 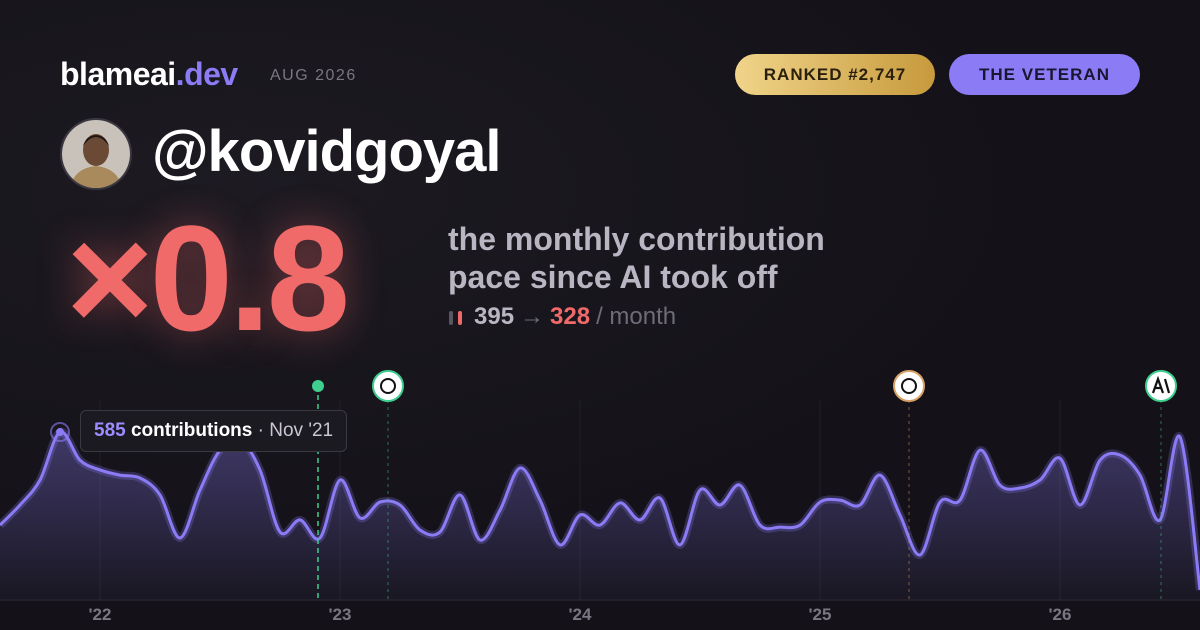 What do you see at coordinates (207, 74) in the screenshot?
I see `brand-suffix: .dev` at bounding box center [207, 74].